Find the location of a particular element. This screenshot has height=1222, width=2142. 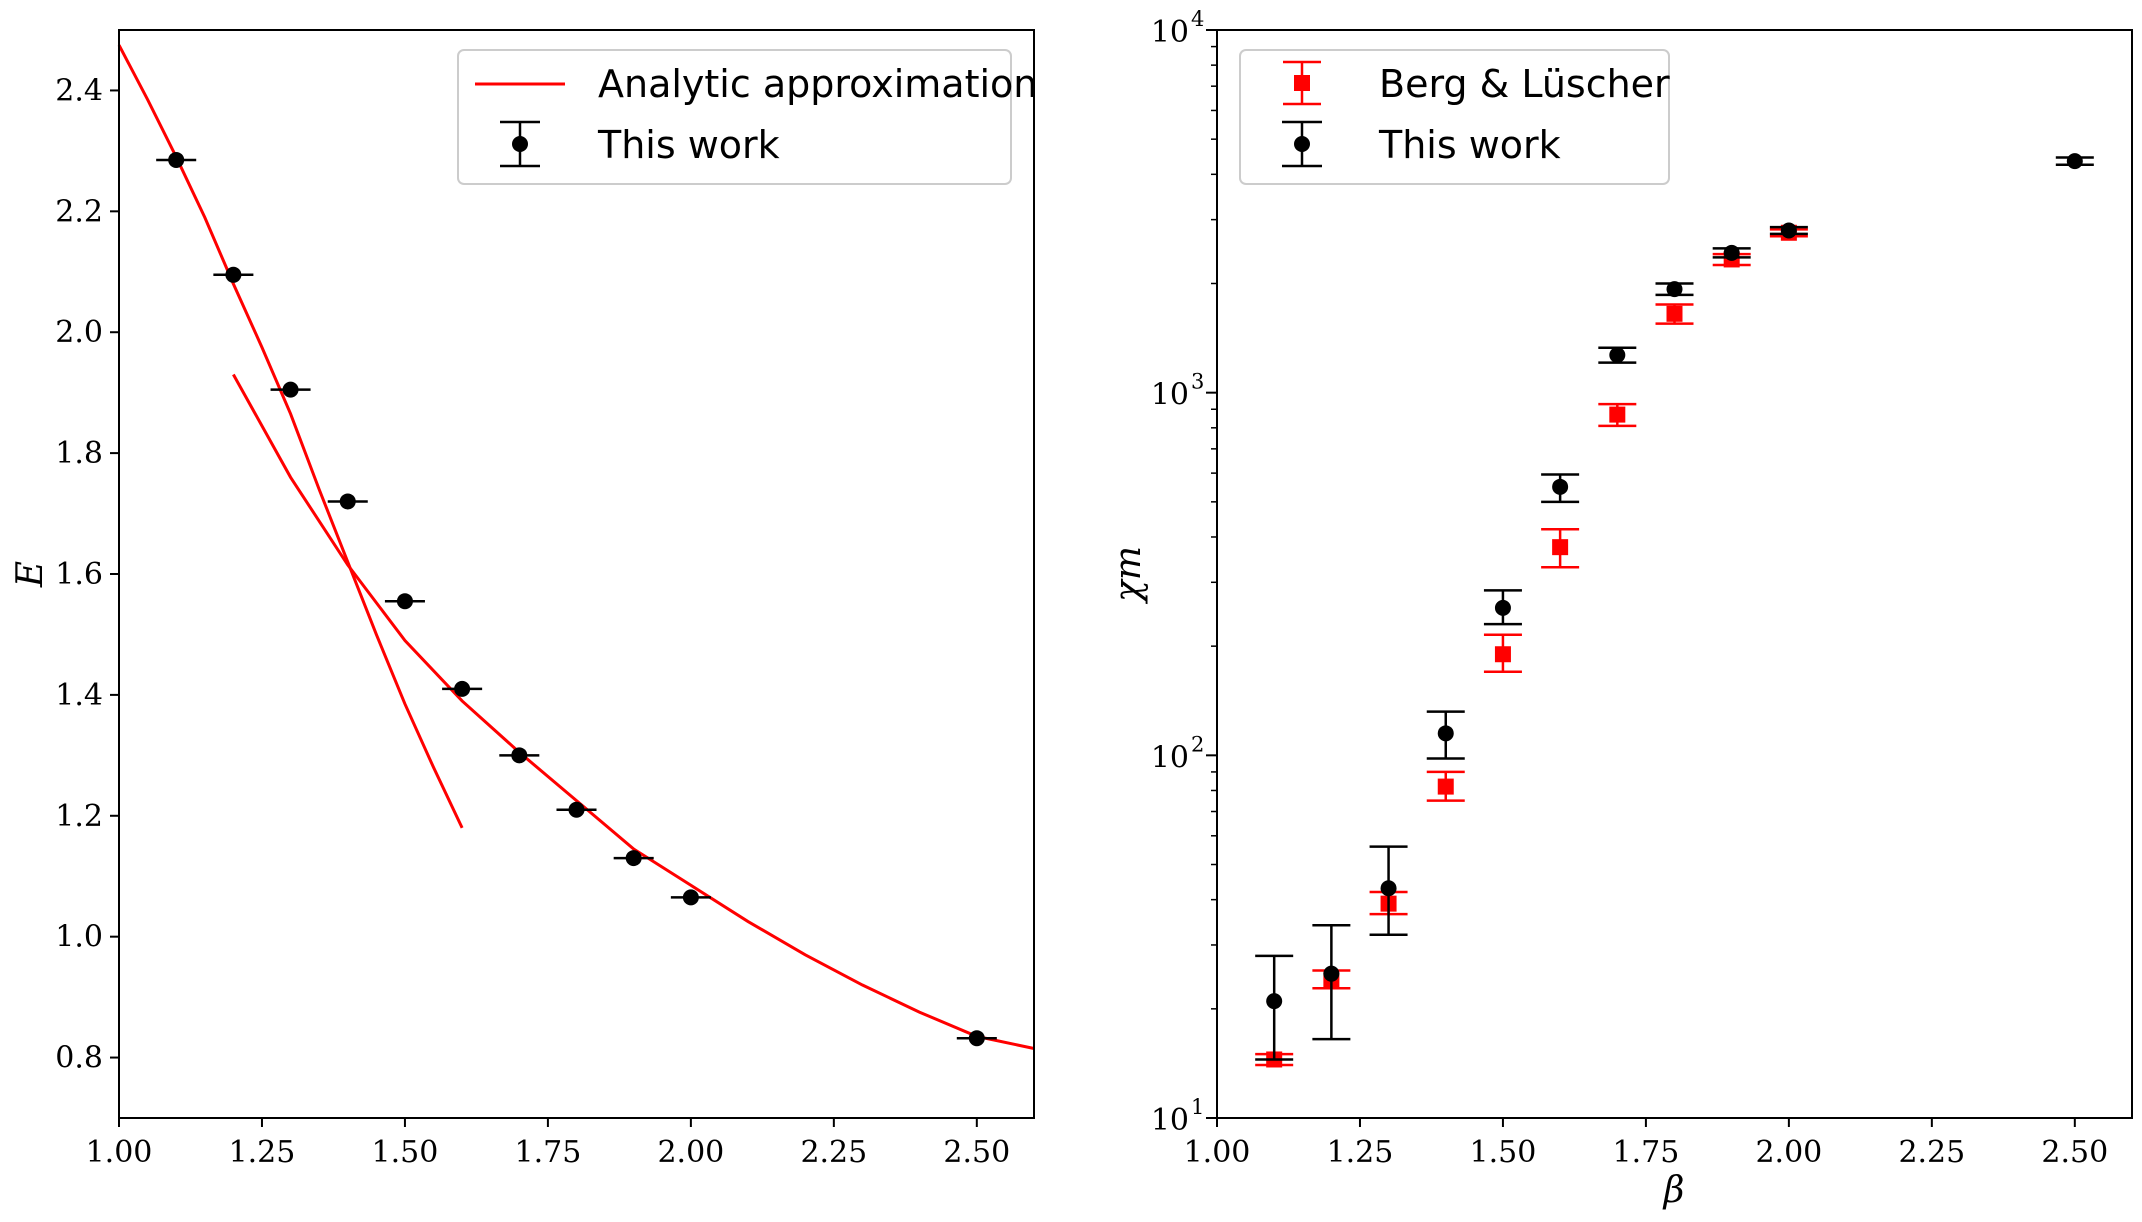

y-tick-label: 2.2 is located at coordinates (79, 211).